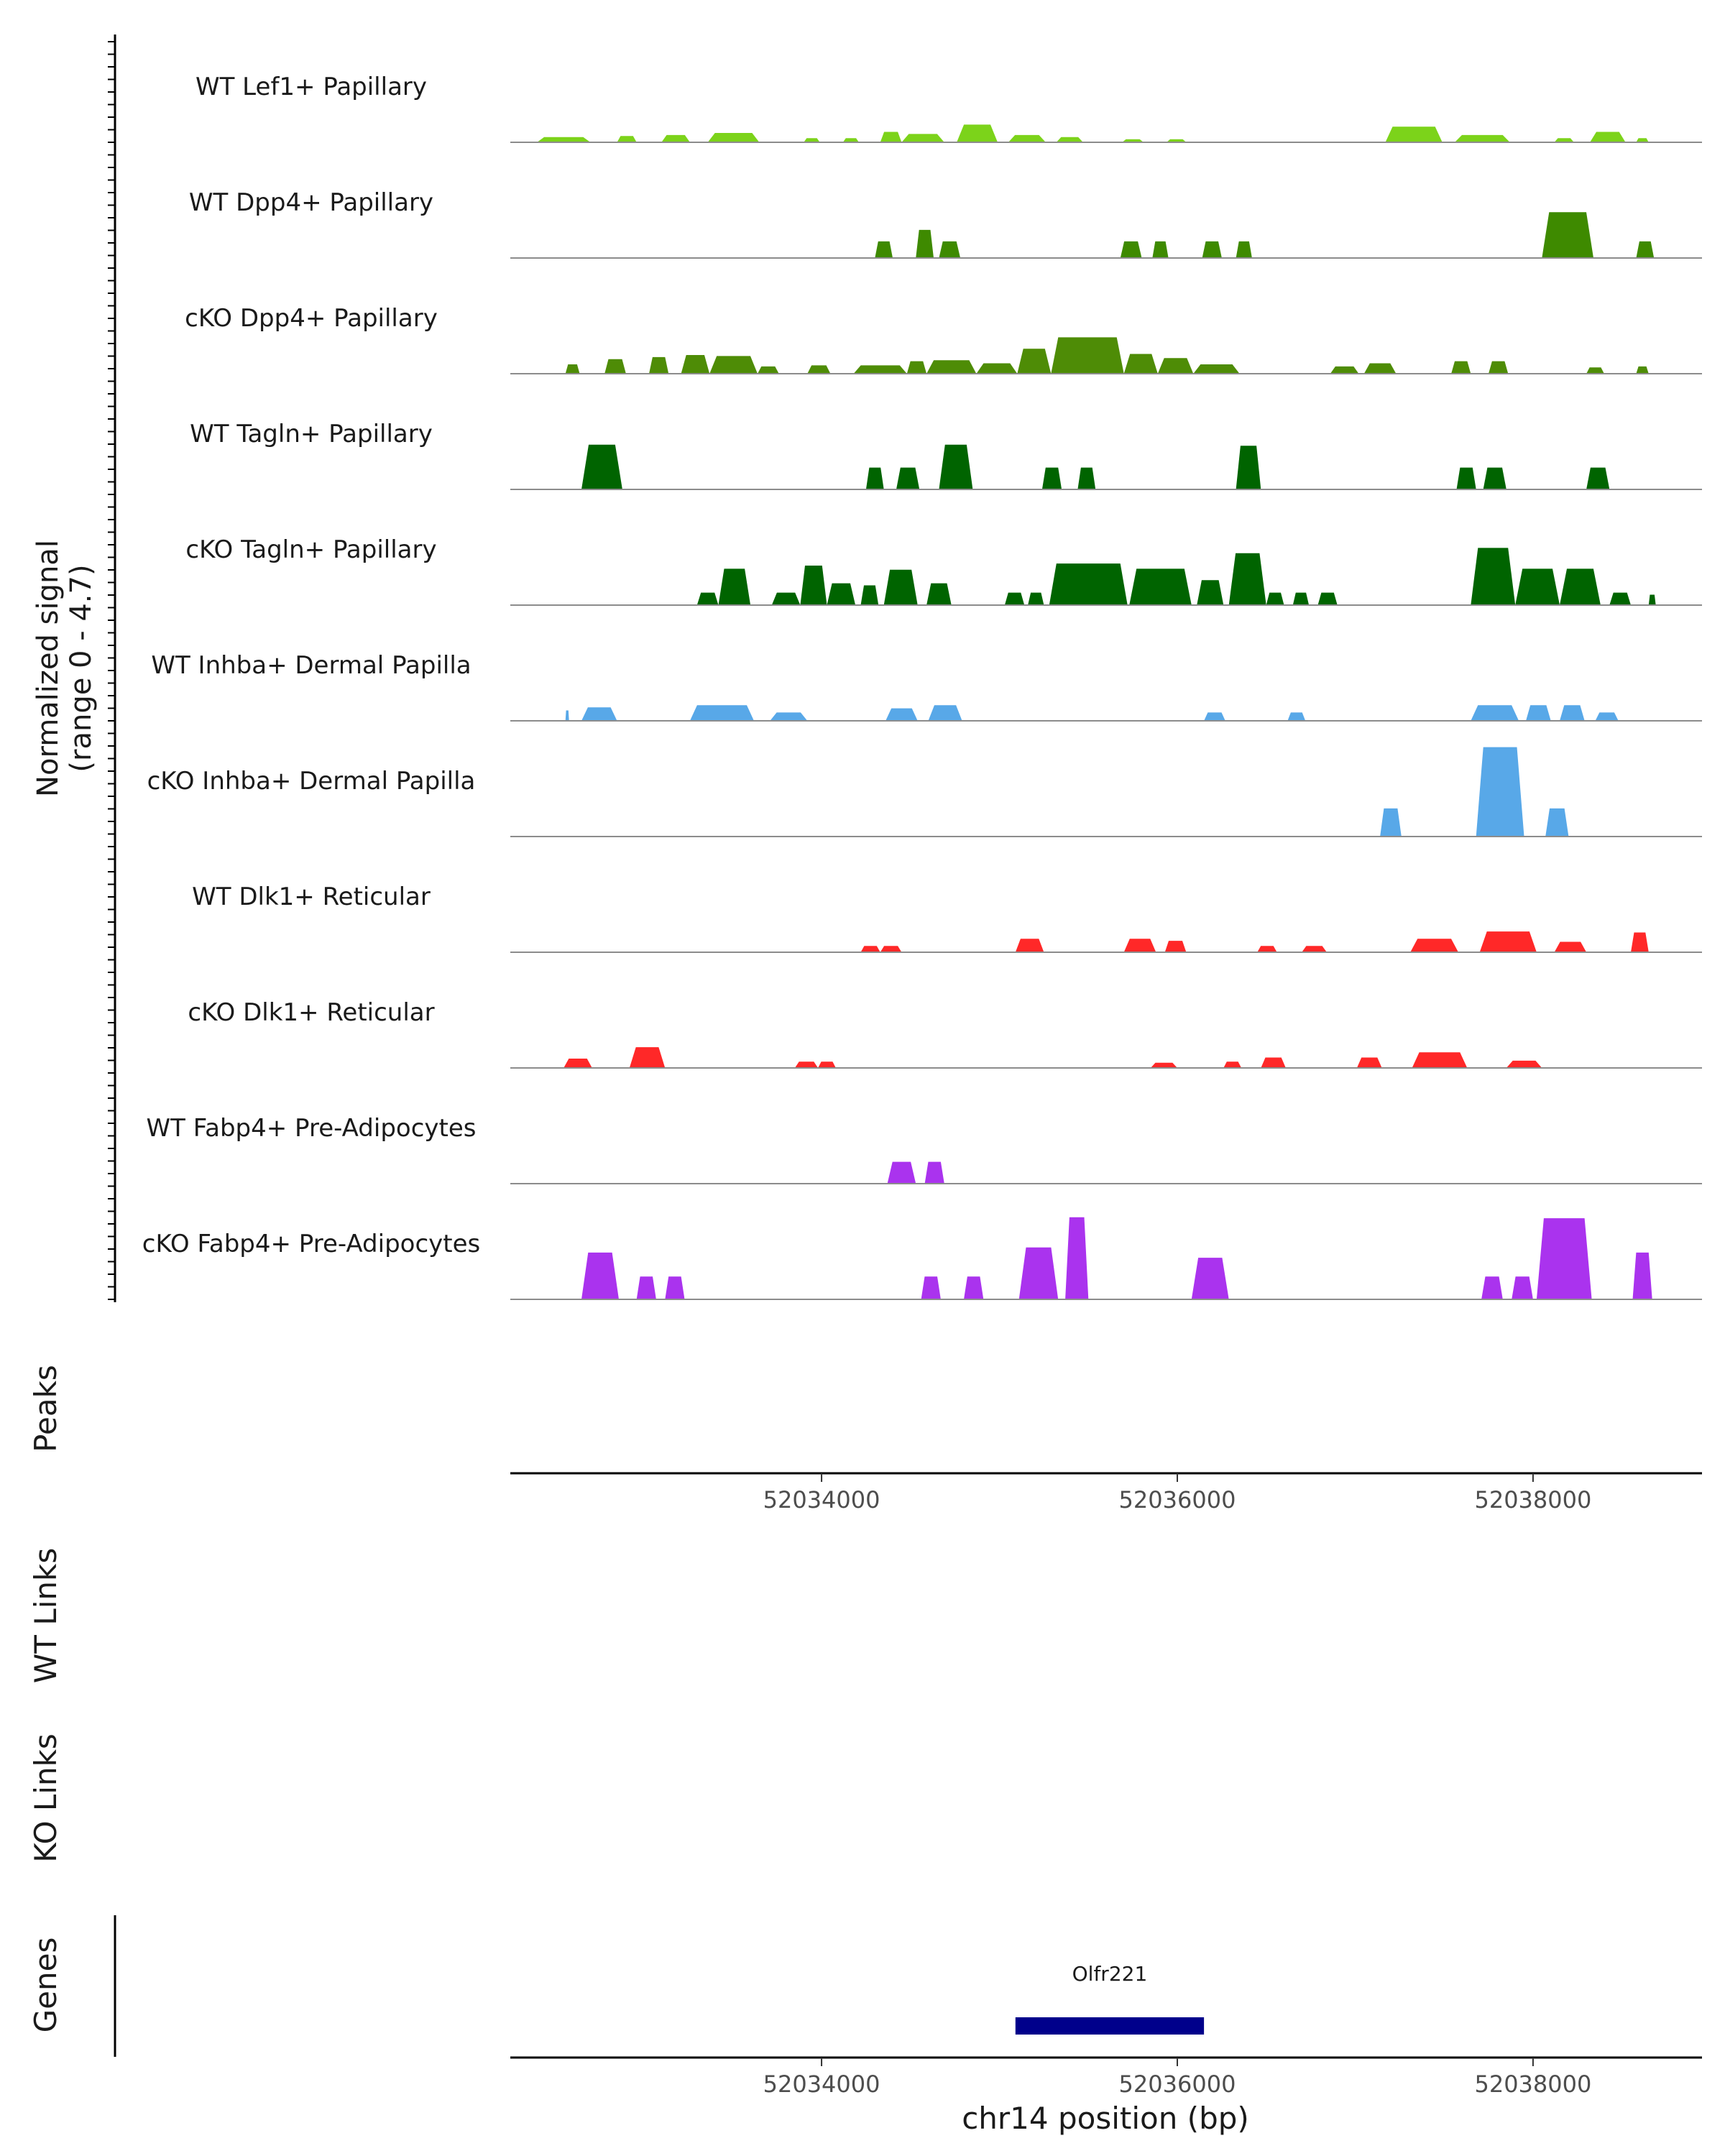  I want to click on y-axis-title-line1: Normalized signal, so click(48, 668).